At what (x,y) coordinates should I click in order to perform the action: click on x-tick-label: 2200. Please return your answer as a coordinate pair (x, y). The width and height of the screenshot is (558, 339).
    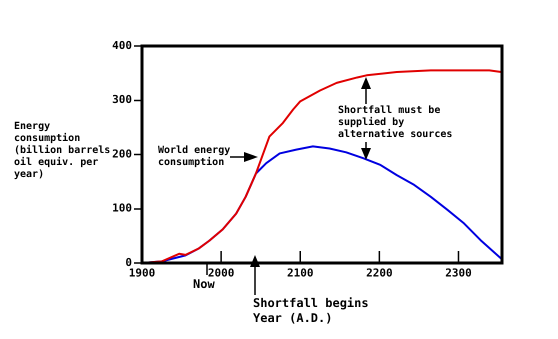
    Looking at the image, I should click on (379, 273).